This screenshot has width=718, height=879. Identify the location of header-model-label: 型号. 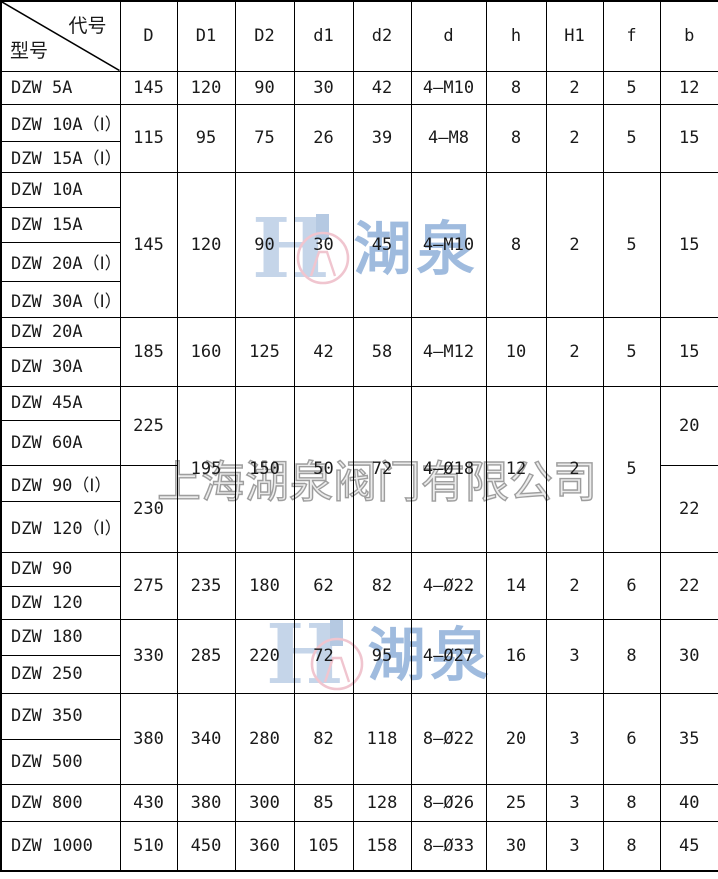
(29, 50).